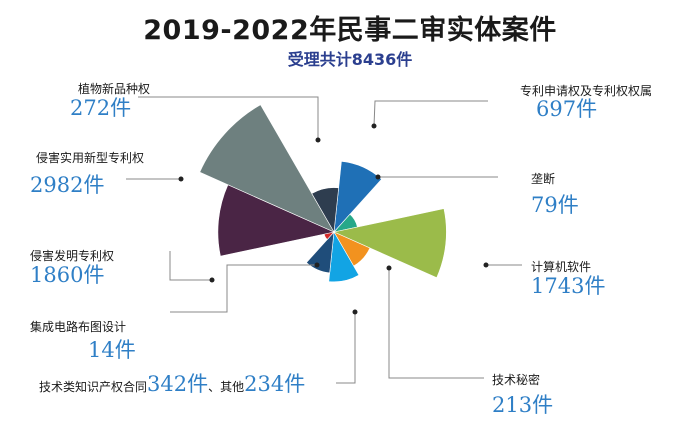  Describe the element at coordinates (390, 243) in the screenshot. I see `wedge-software` at that location.